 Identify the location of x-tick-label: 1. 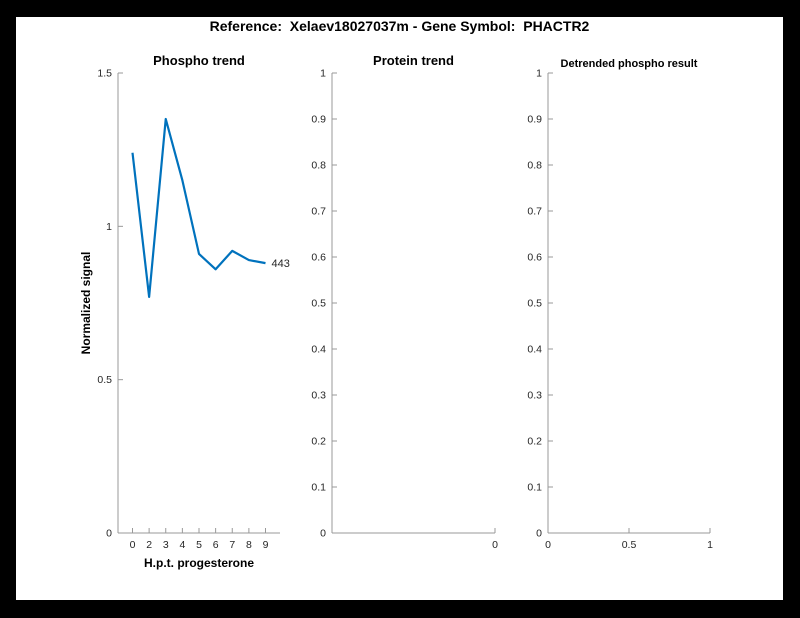
(710, 545).